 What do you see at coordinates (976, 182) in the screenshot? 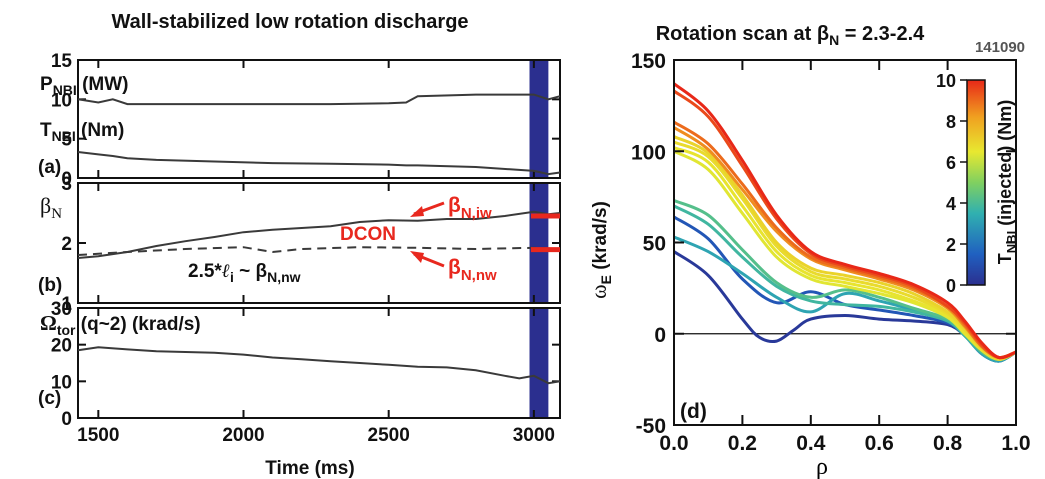
I see `colorbar` at bounding box center [976, 182].